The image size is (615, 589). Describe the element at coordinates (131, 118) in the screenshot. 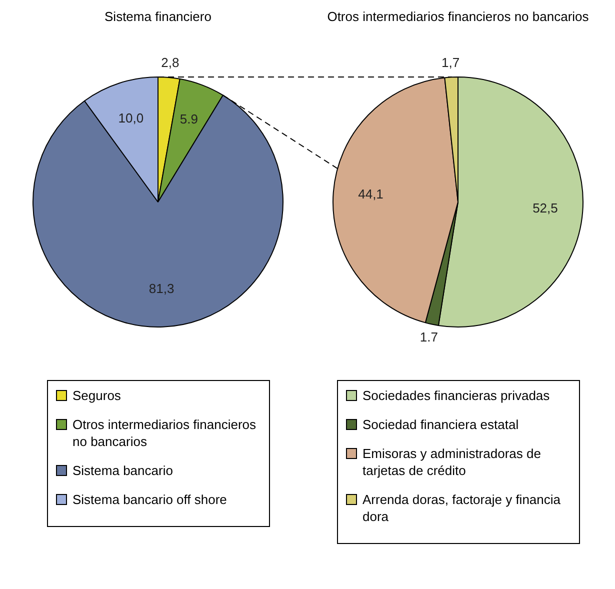

I see `data-label: 10,0` at that location.